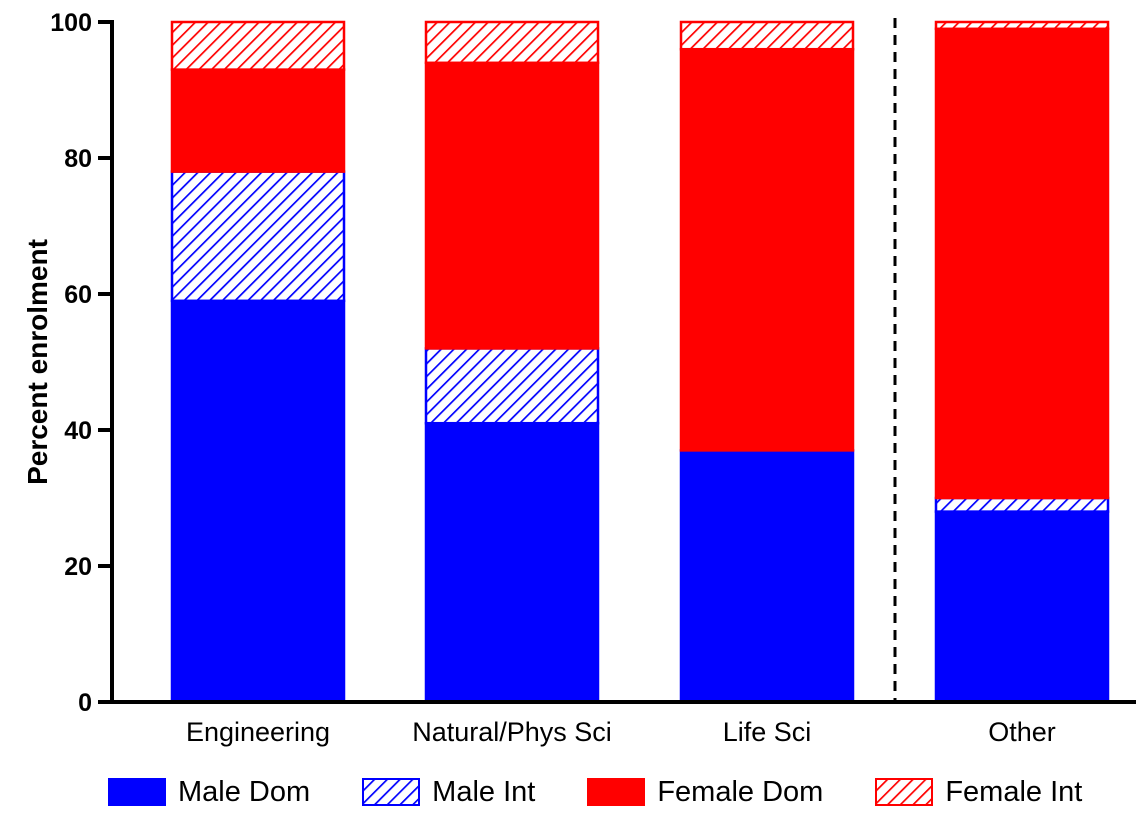 This screenshot has height=813, width=1136. What do you see at coordinates (512, 42) in the screenshot?
I see `bar-natural-phys-sci-female-int` at bounding box center [512, 42].